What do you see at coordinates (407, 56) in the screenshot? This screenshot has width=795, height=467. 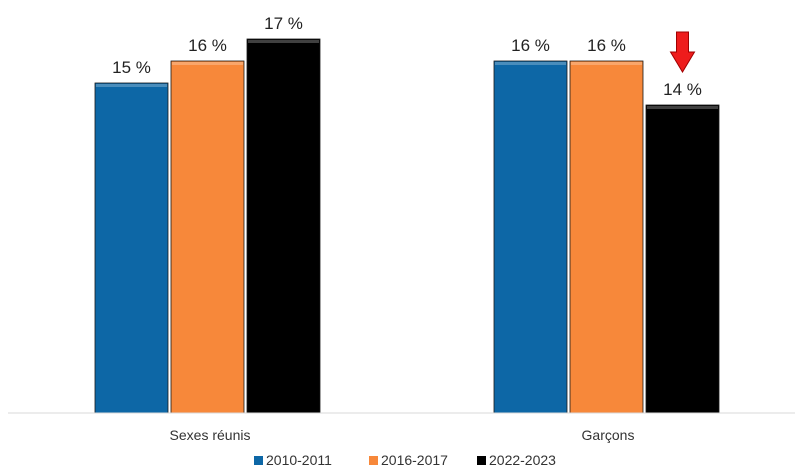 I see `value-labels-group: 15 % 16 % 17 % 16 % 16 % 14 %` at bounding box center [407, 56].